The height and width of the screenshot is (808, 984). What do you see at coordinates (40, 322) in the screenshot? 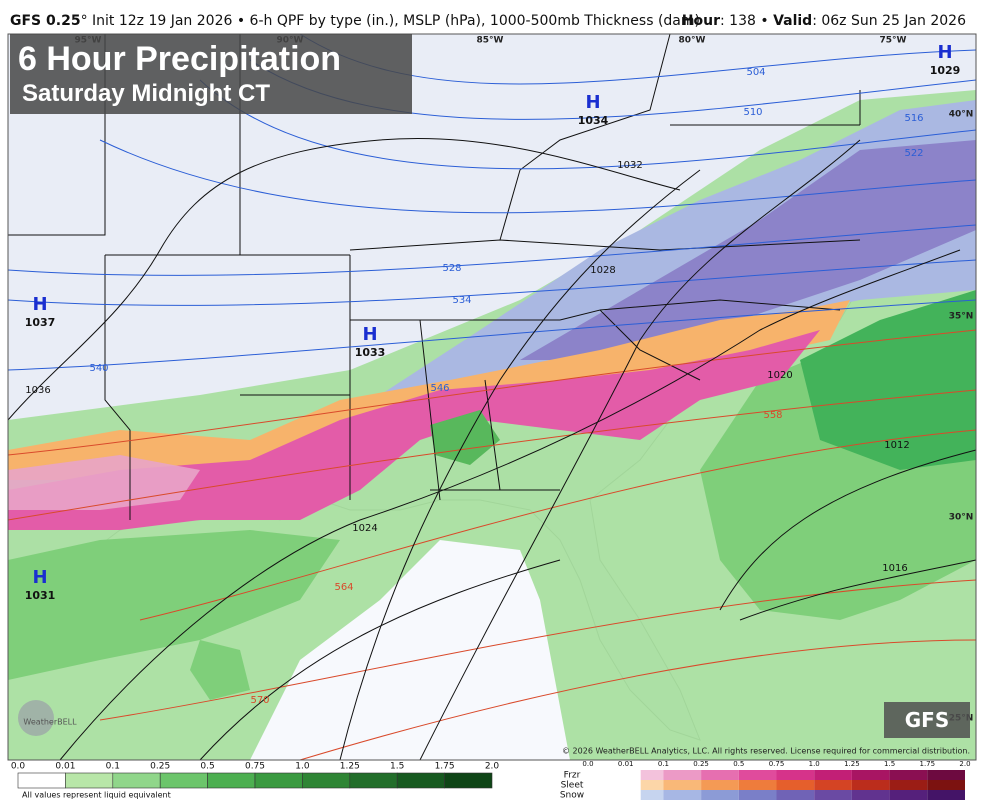
I see `pressure-value: 1037` at bounding box center [40, 322].